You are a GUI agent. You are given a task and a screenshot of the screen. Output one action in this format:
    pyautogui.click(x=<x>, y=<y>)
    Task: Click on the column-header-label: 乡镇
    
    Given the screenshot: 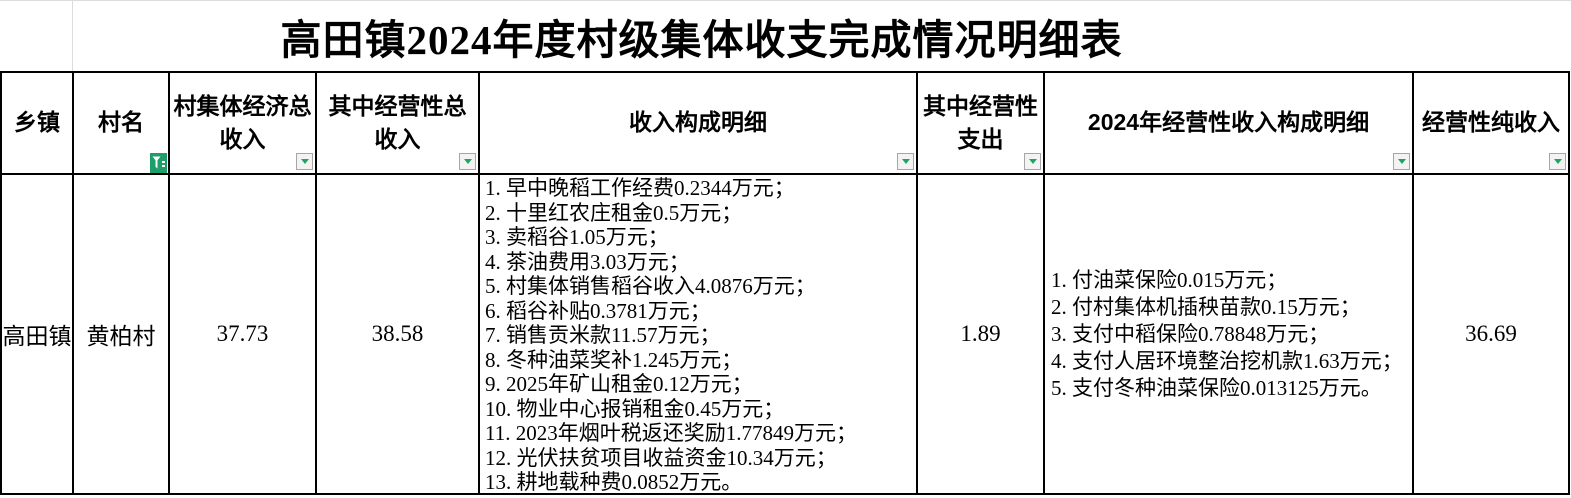 What is the action you would take?
    pyautogui.click(x=37, y=122)
    